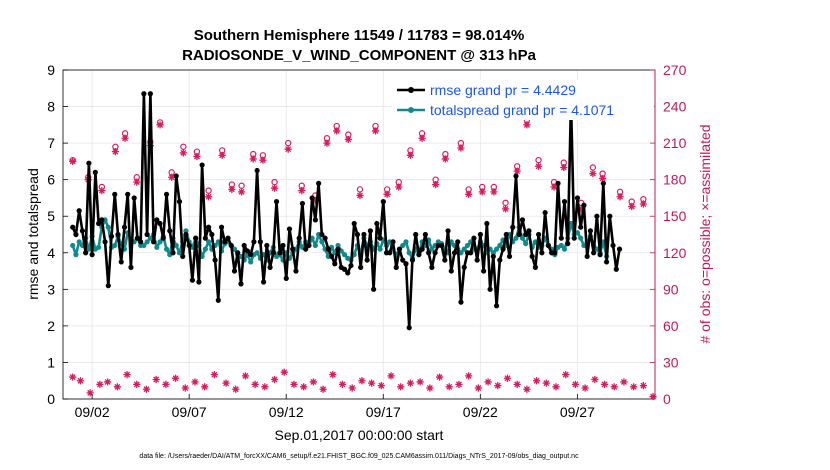 The width and height of the screenshot is (830, 470). I want to click on y-tick-label-right: 270, so click(675, 70).